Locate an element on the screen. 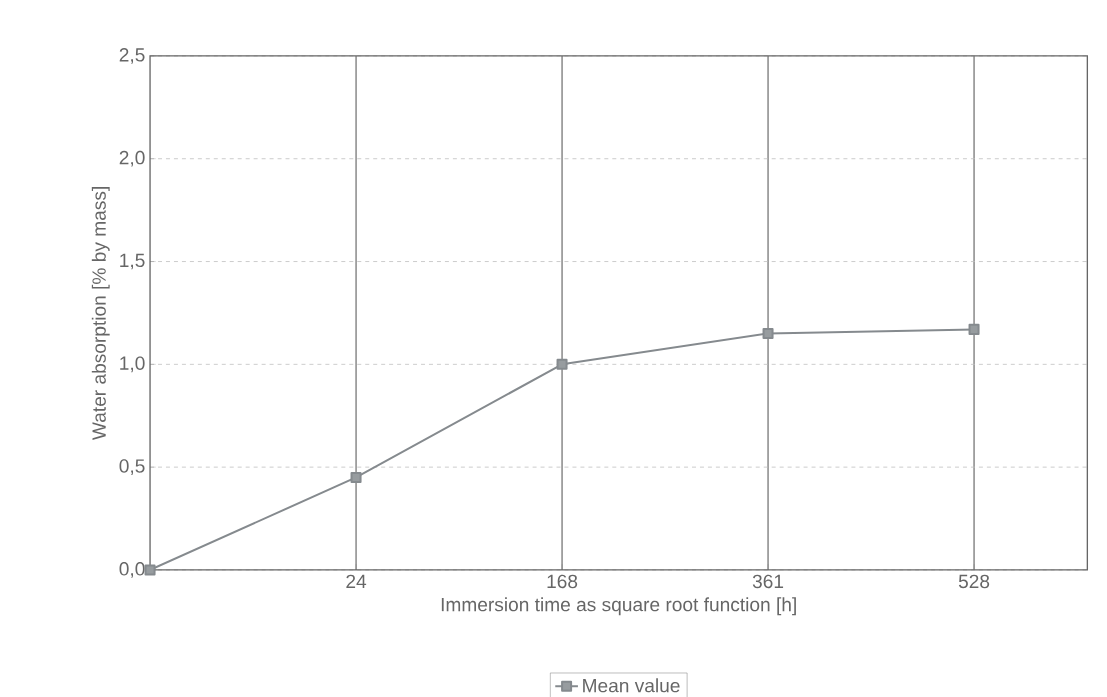  x-tick-label: 168 is located at coordinates (562, 581).